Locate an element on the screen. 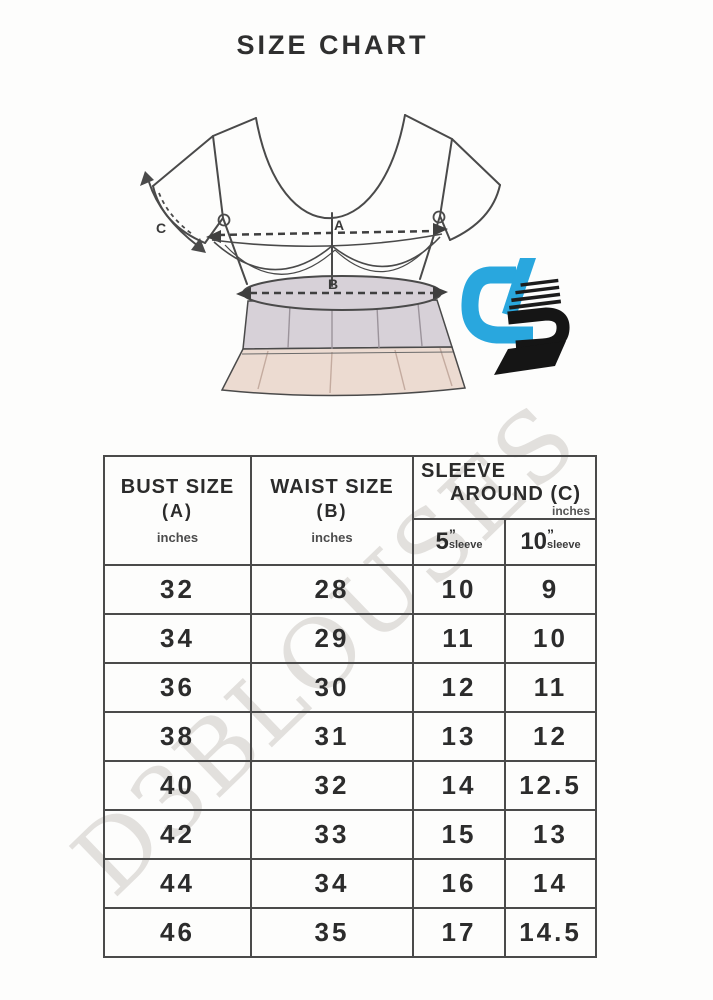  table-row: 40 32 14 12.5 is located at coordinates (350, 785).